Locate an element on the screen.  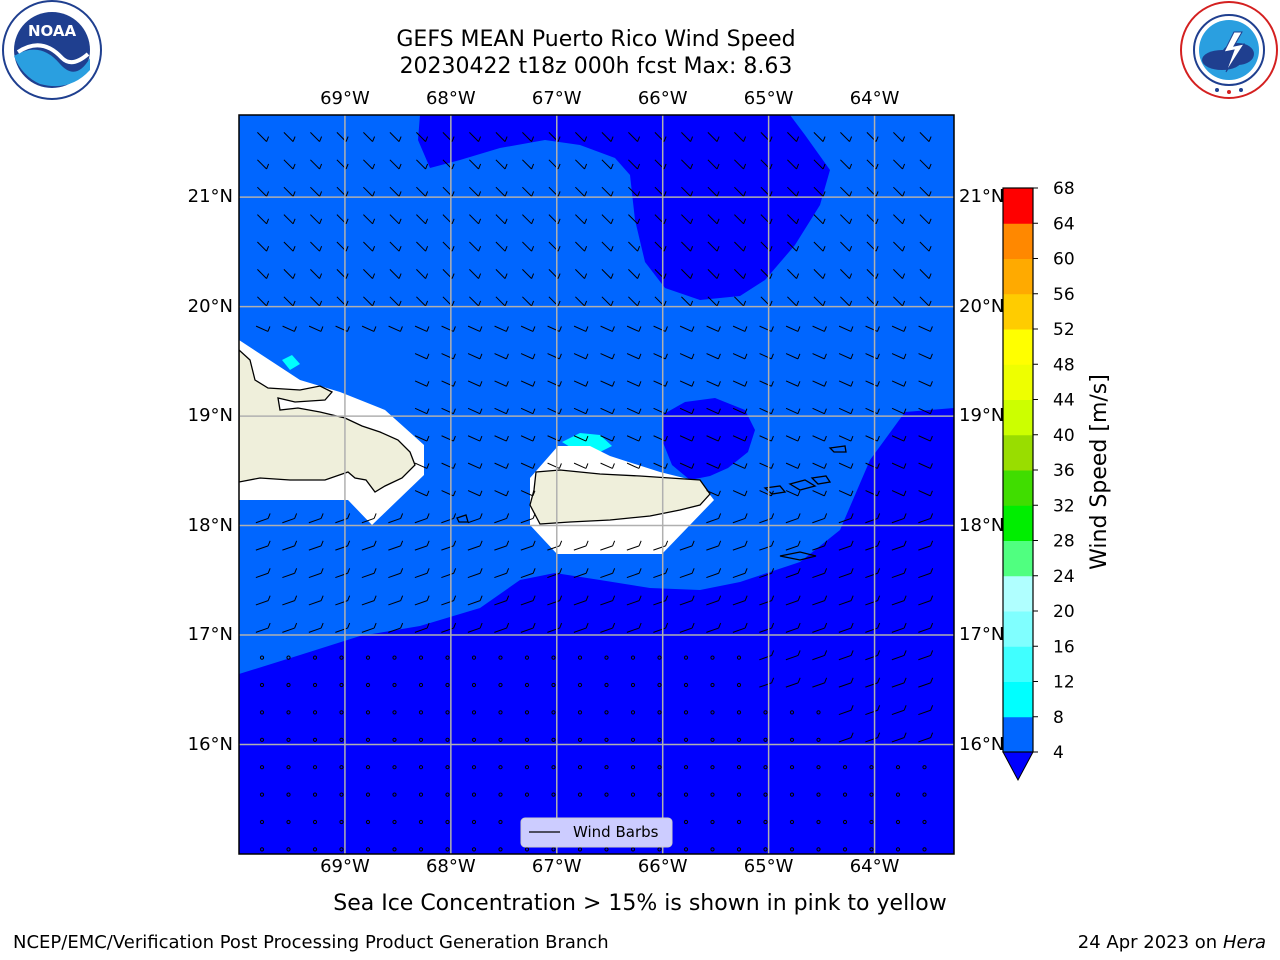
lon-bottom-label: 64°W is located at coordinates (874, 866).